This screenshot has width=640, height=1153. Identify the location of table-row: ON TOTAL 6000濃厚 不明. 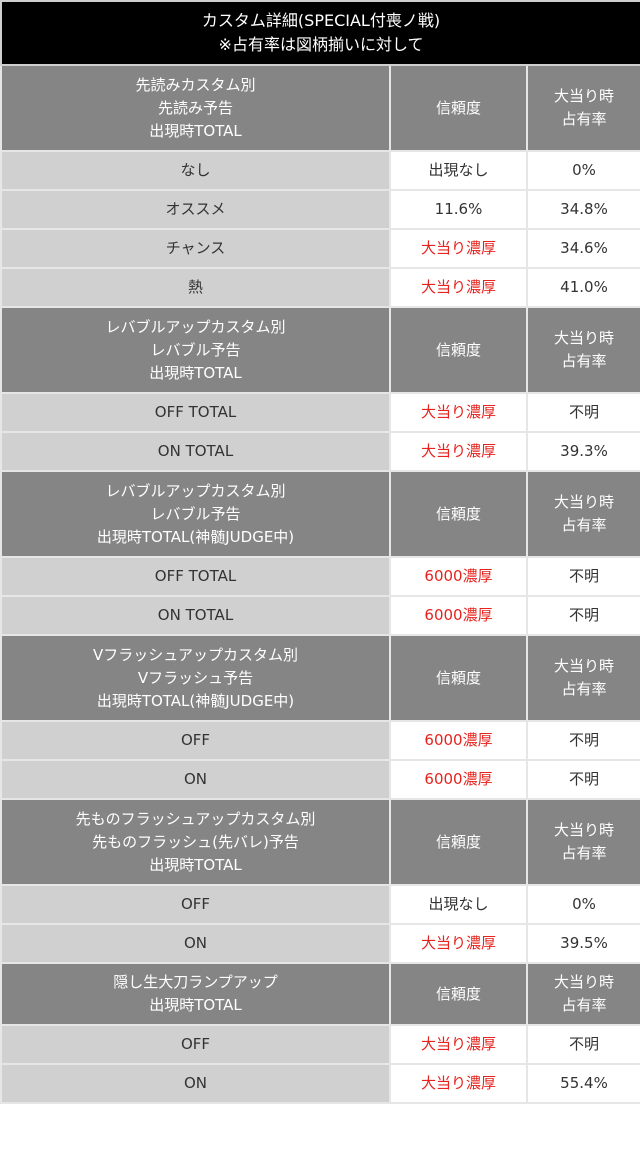
(320, 615).